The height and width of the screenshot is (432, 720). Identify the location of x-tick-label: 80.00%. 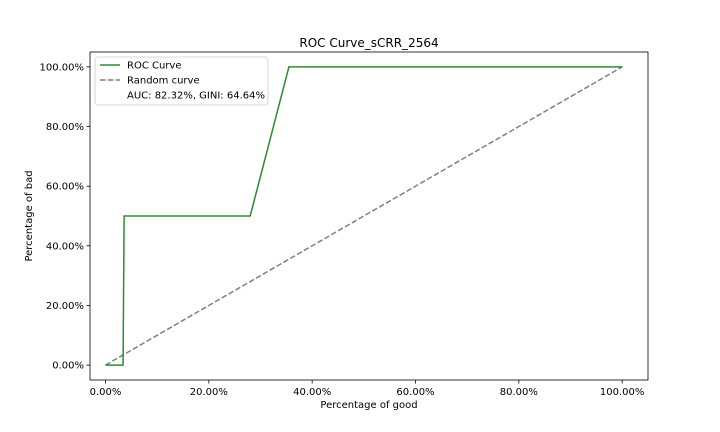
(519, 392).